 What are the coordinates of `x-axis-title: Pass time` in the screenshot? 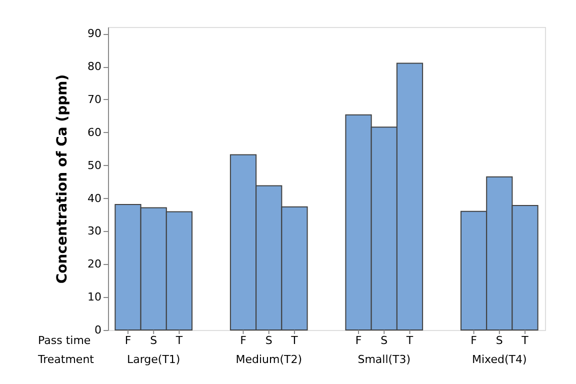 It's located at (64, 340).